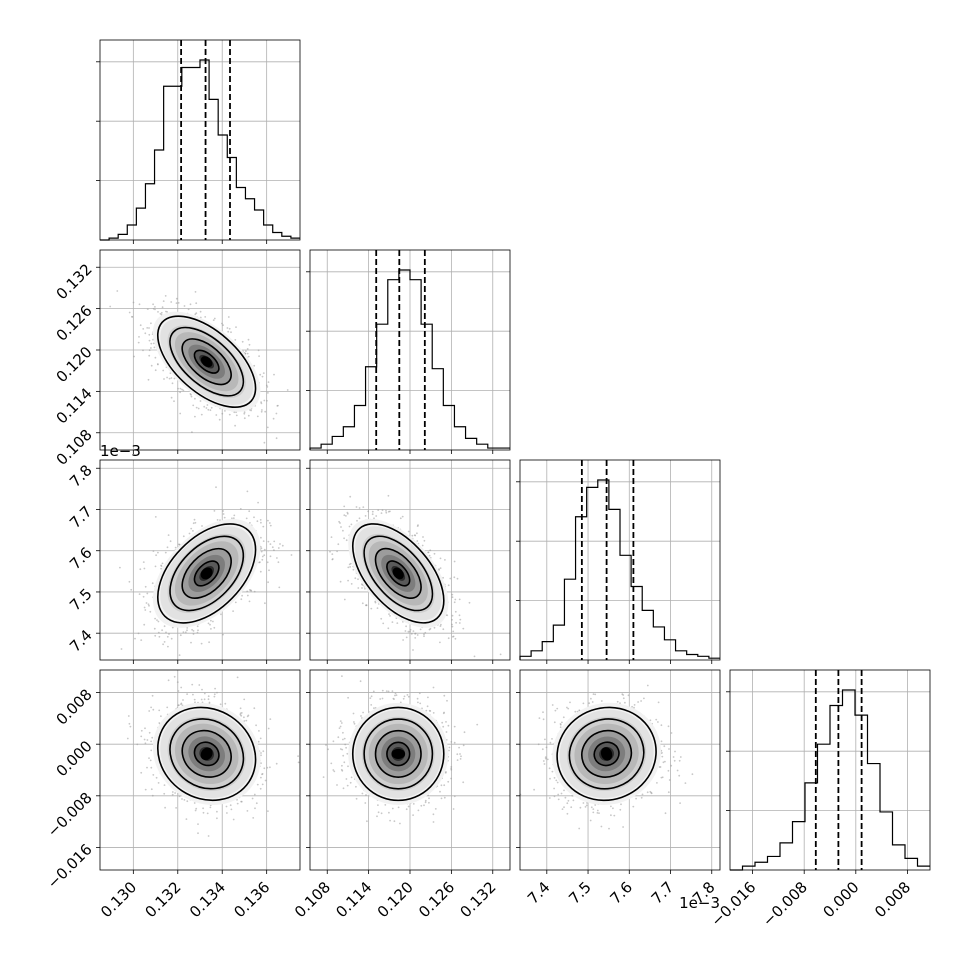 This screenshot has width=970, height=970. What do you see at coordinates (81, 600) in the screenshot?
I see `y-tick-label: 7.5` at bounding box center [81, 600].